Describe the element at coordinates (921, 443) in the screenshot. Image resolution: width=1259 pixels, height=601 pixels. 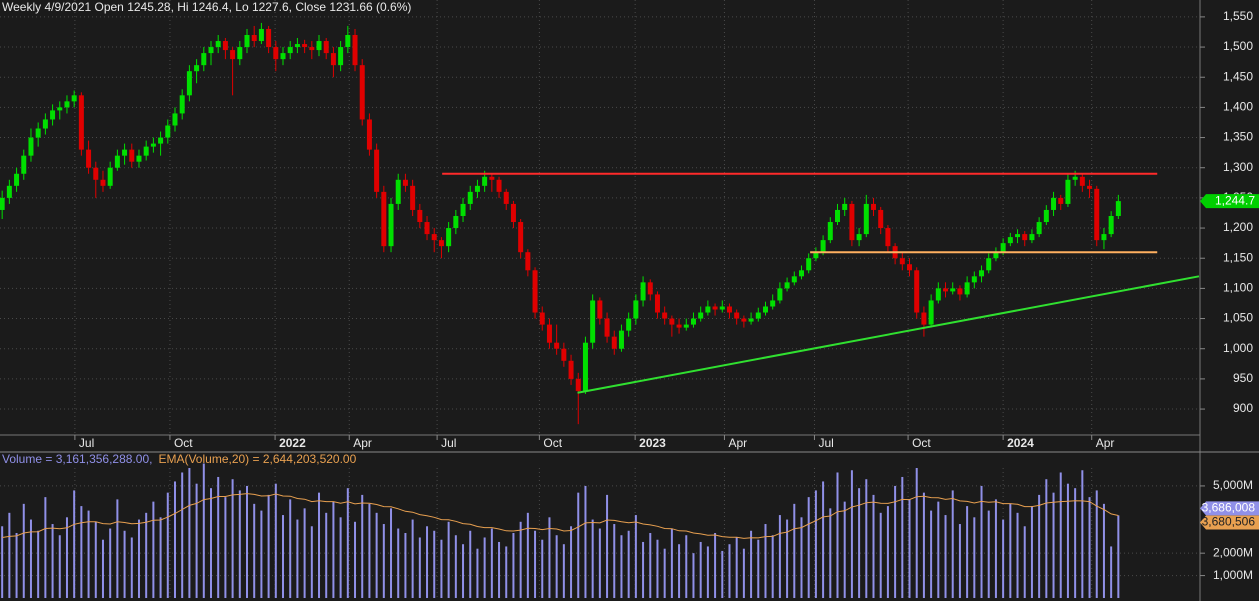
I see `x-tick-label: Oct` at that location.